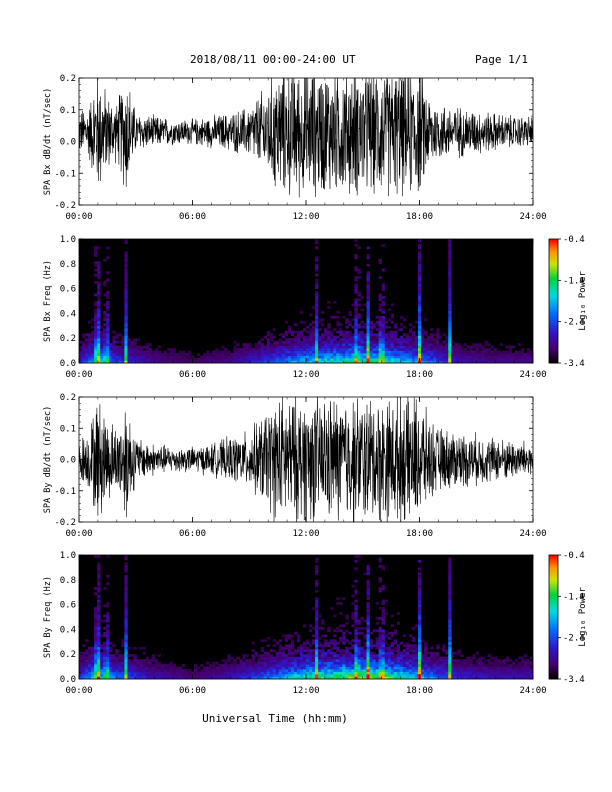 This screenshot has height=792, width=612. What do you see at coordinates (305, 534) in the screenshot?
I see `x-tick-label: 12:00` at bounding box center [305, 534].